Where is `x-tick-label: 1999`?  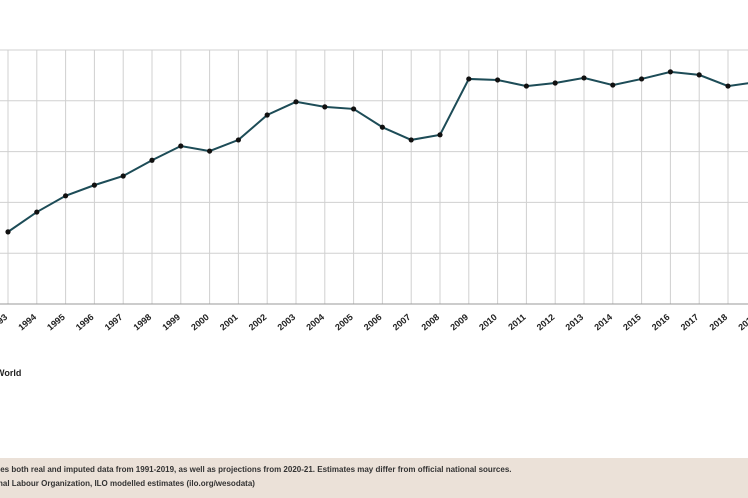
x-tick-label: 1999 is located at coordinates (171, 322).